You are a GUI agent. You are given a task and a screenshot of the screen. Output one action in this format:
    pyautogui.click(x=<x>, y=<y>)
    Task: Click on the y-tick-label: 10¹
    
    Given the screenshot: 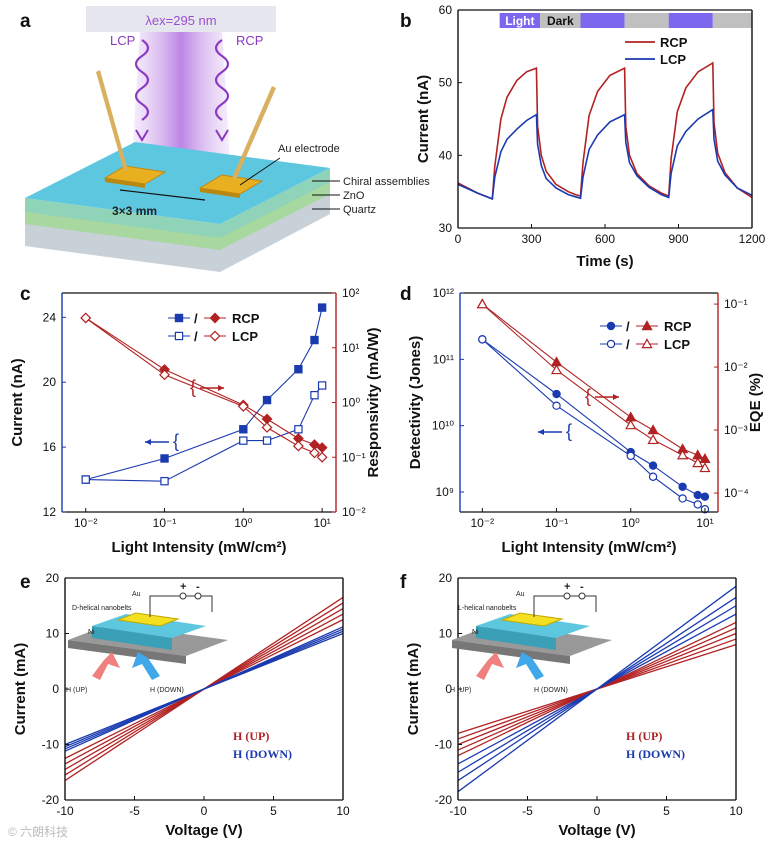 What is the action you would take?
    pyautogui.click(x=350, y=348)
    